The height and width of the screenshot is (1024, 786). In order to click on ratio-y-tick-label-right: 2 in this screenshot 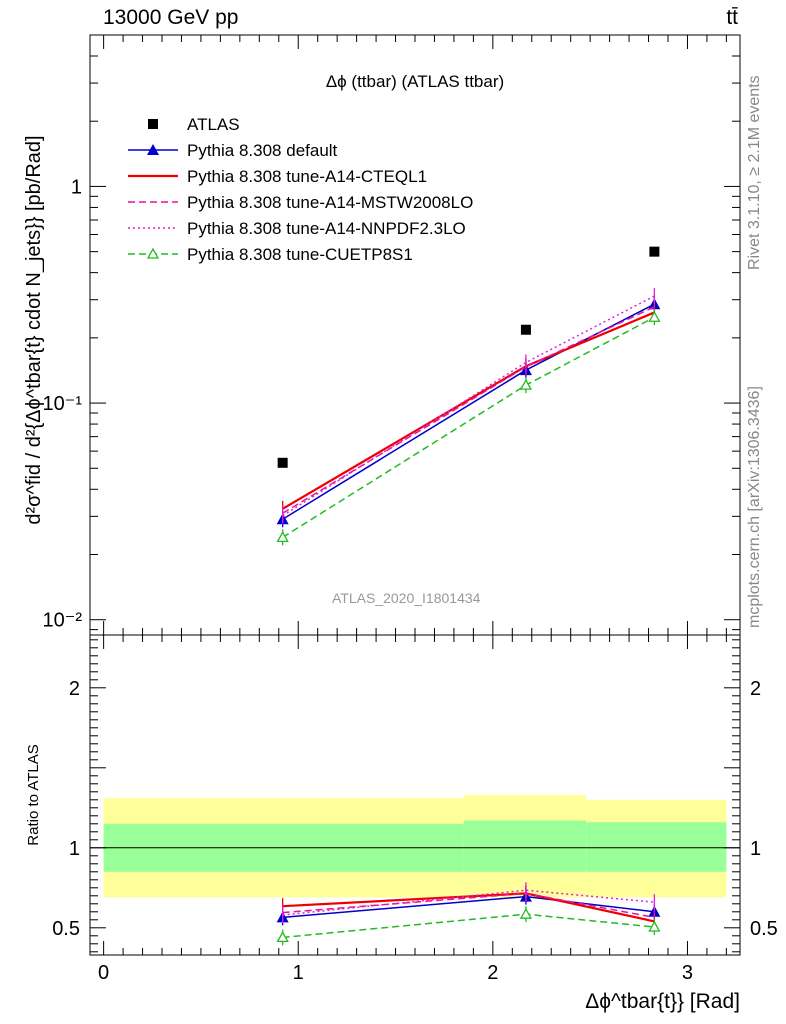, I will do `click(755, 689)`.